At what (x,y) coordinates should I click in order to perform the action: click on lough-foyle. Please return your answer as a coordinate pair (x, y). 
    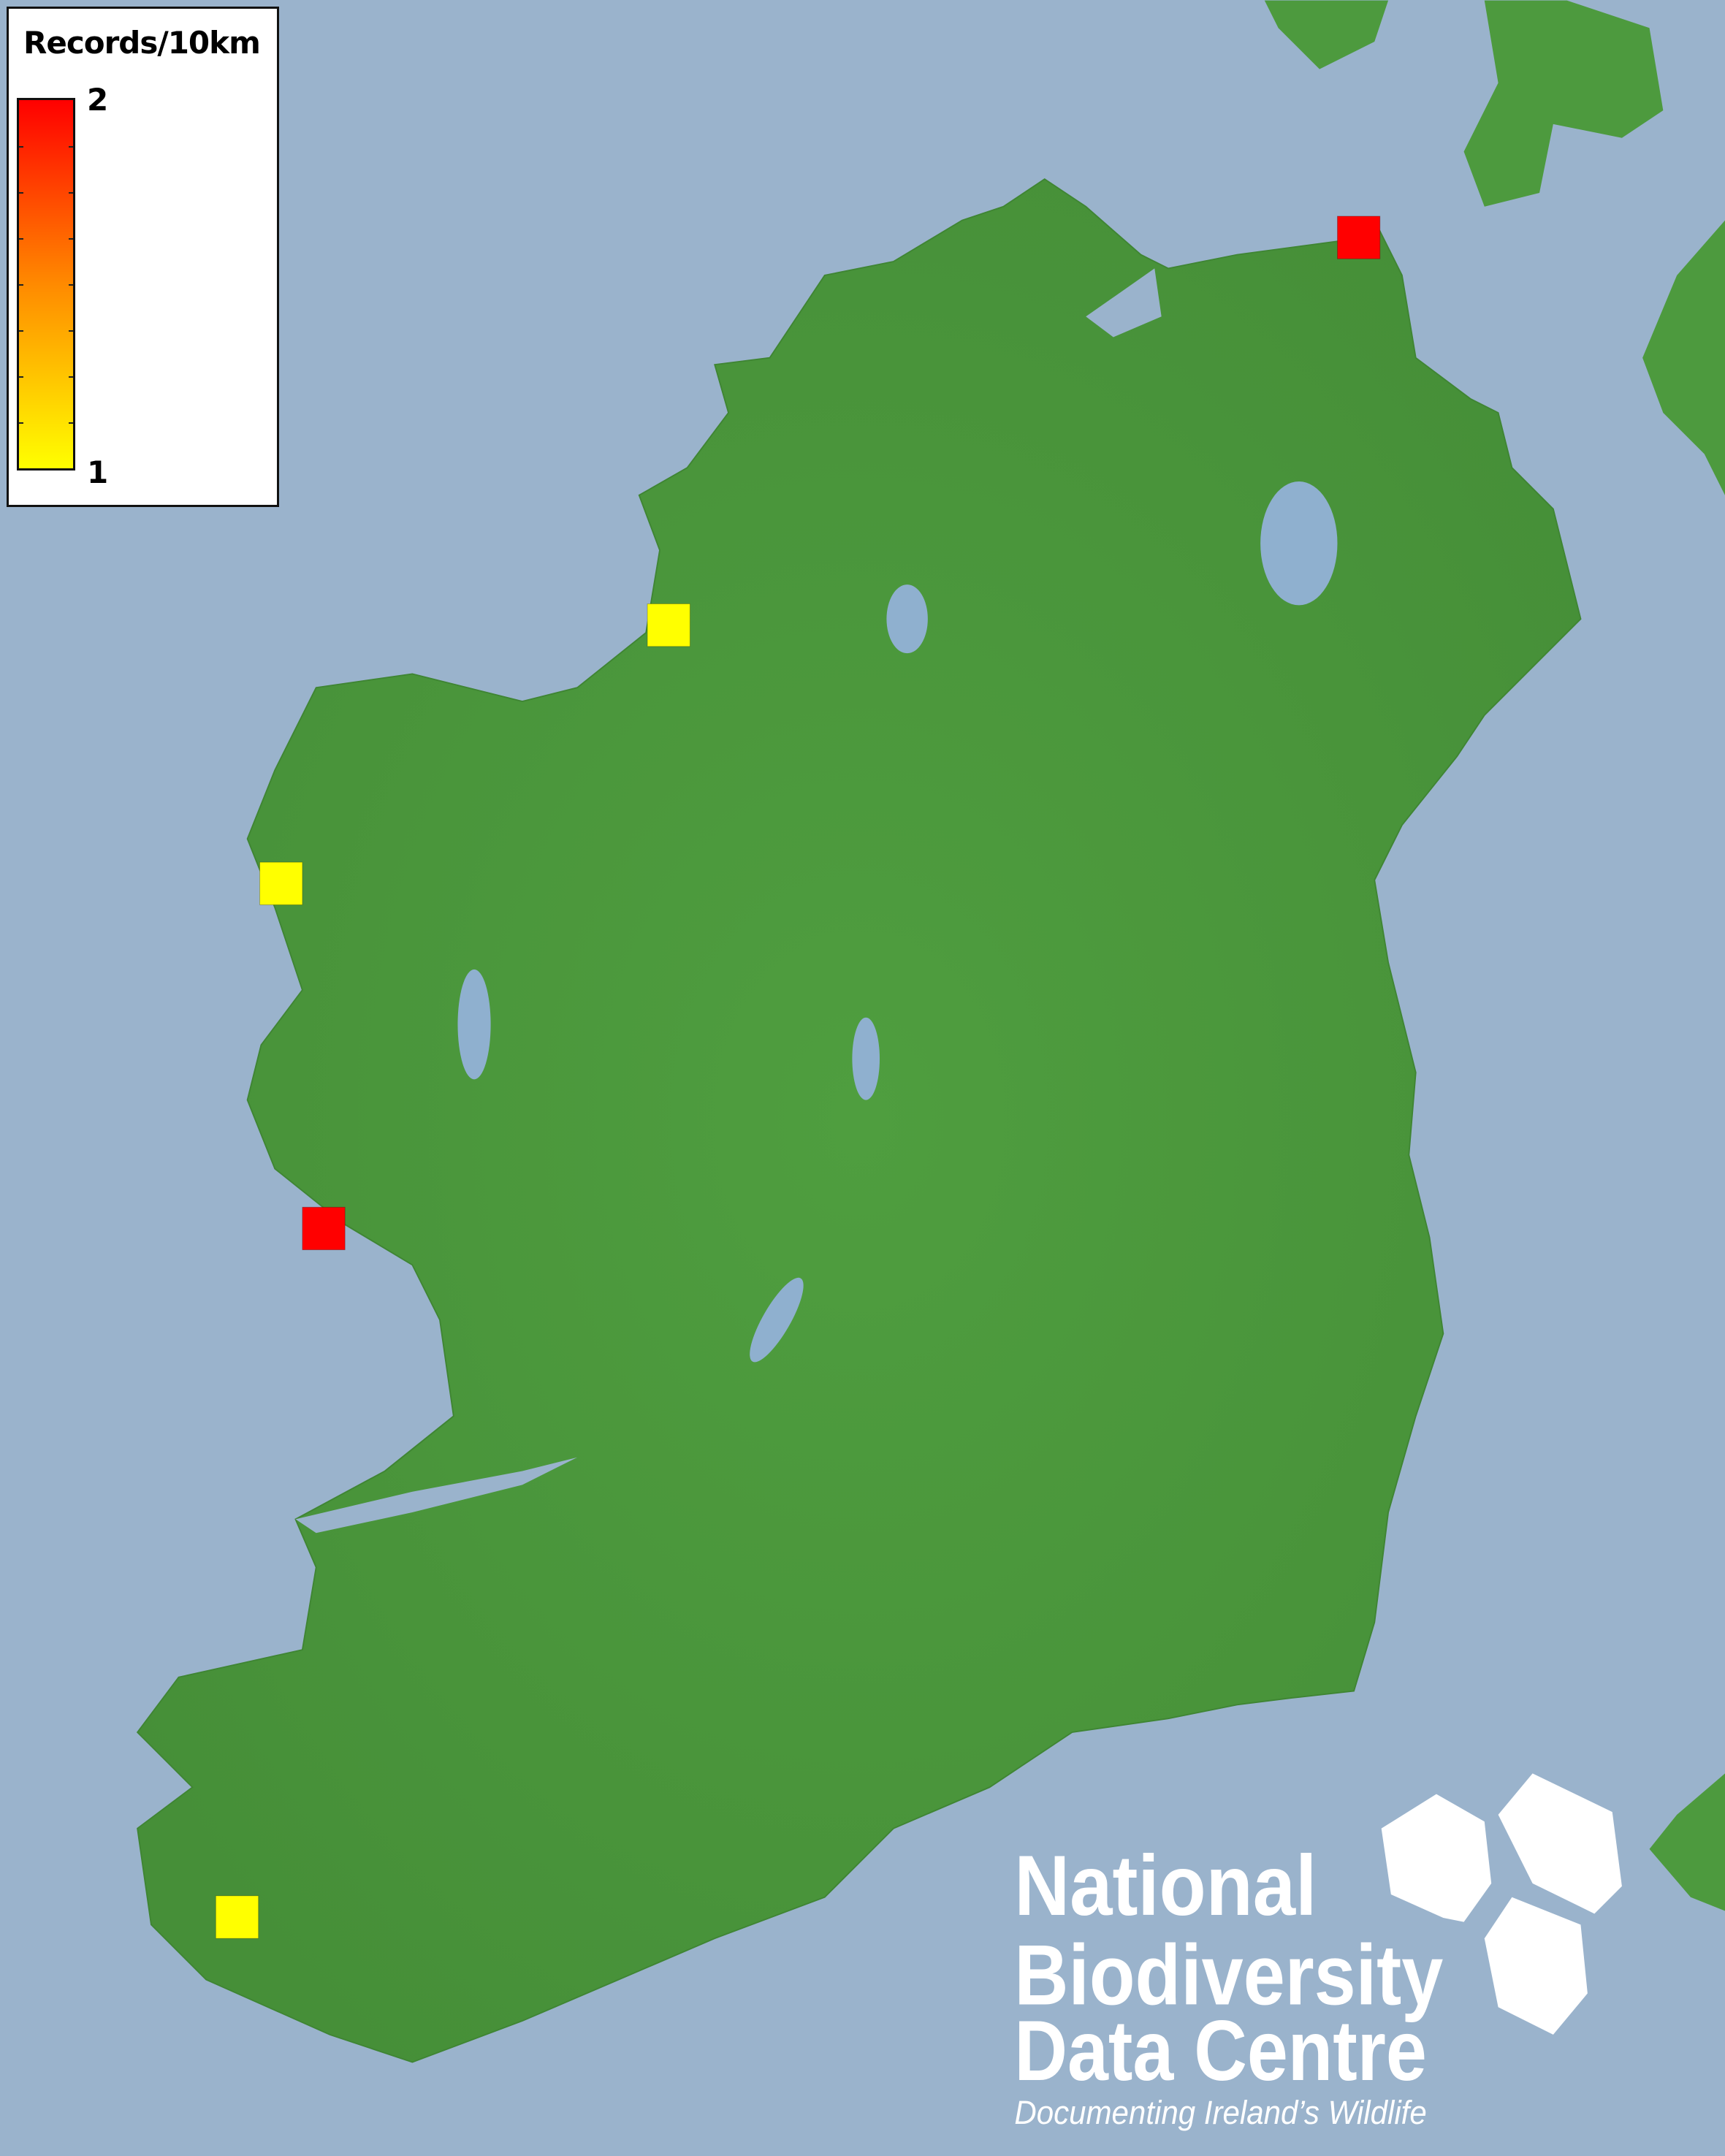
    Looking at the image, I should click on (1124, 303).